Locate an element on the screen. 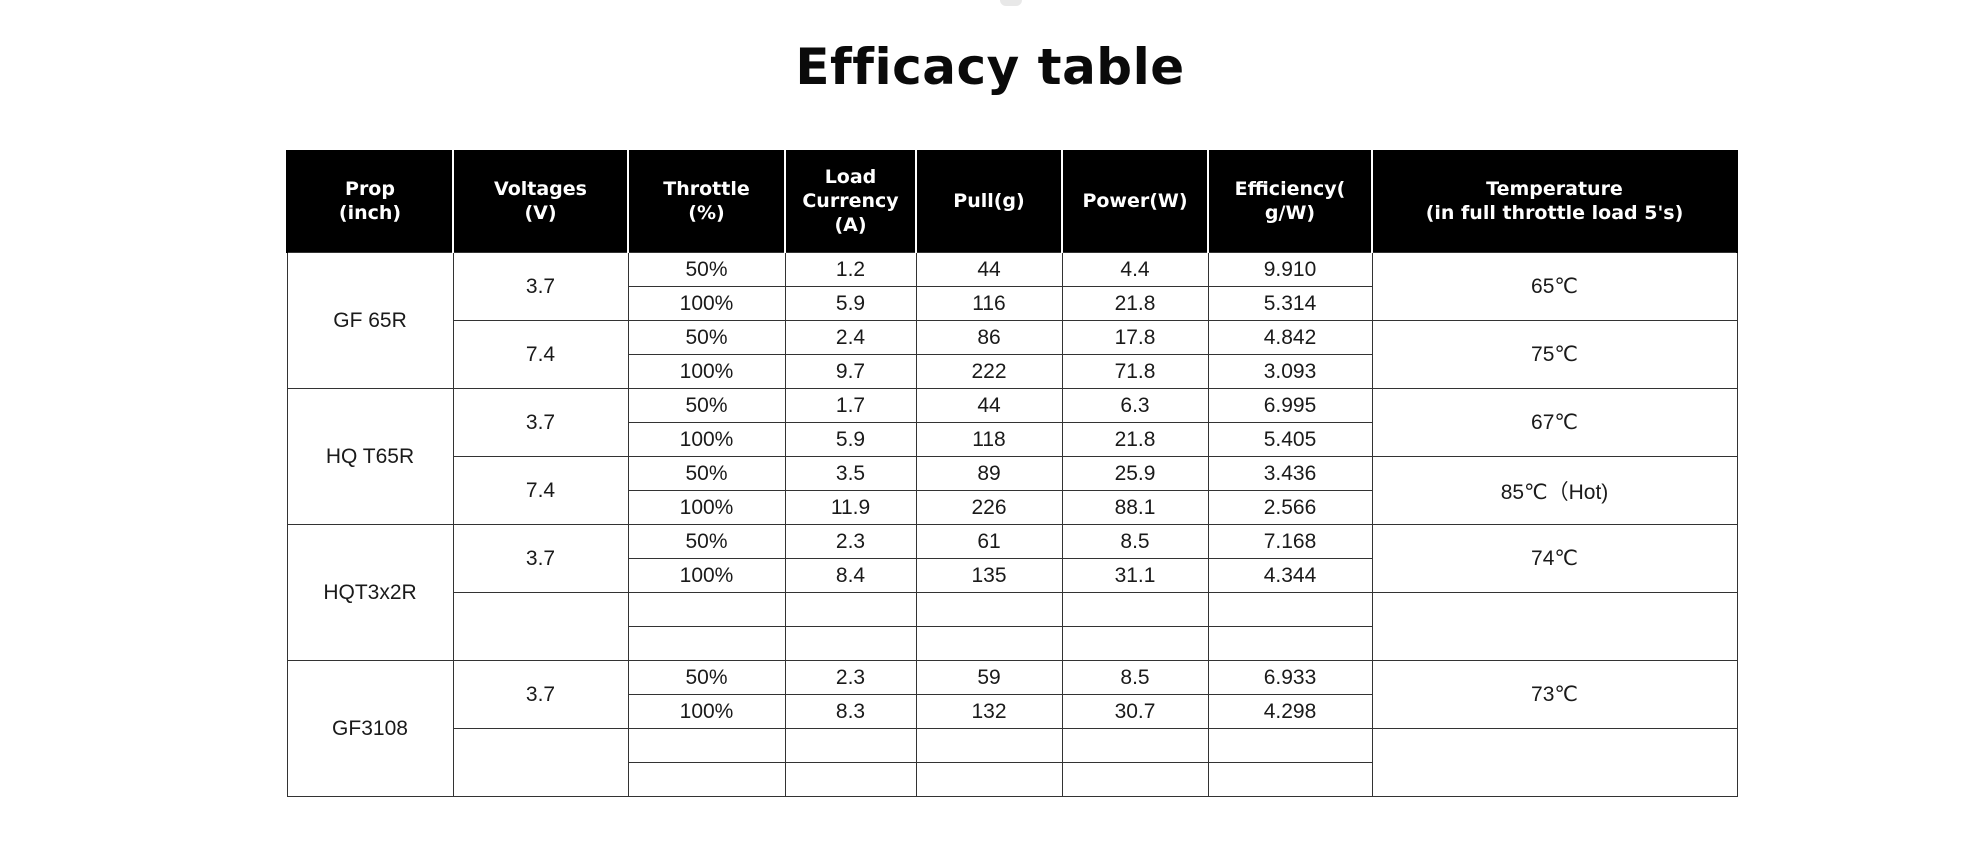 Image resolution: width=1980 pixels, height=867 pixels. pull-cell: 135 is located at coordinates (989, 575).